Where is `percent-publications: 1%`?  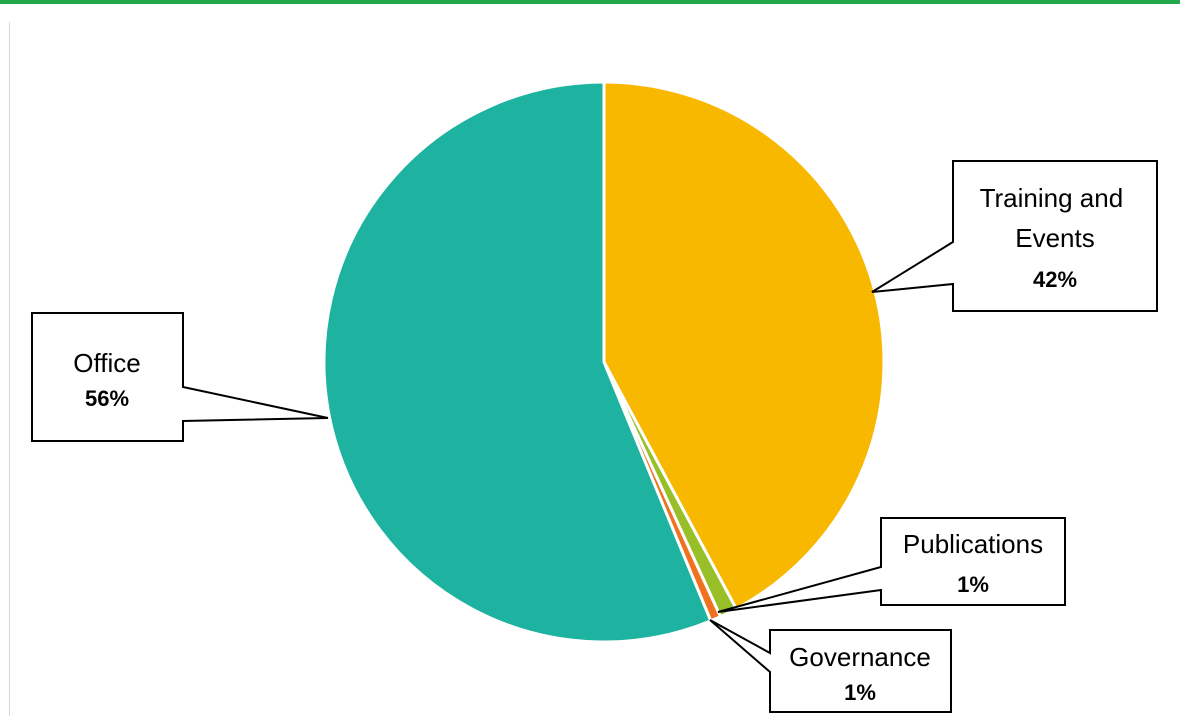 percent-publications: 1% is located at coordinates (973, 584).